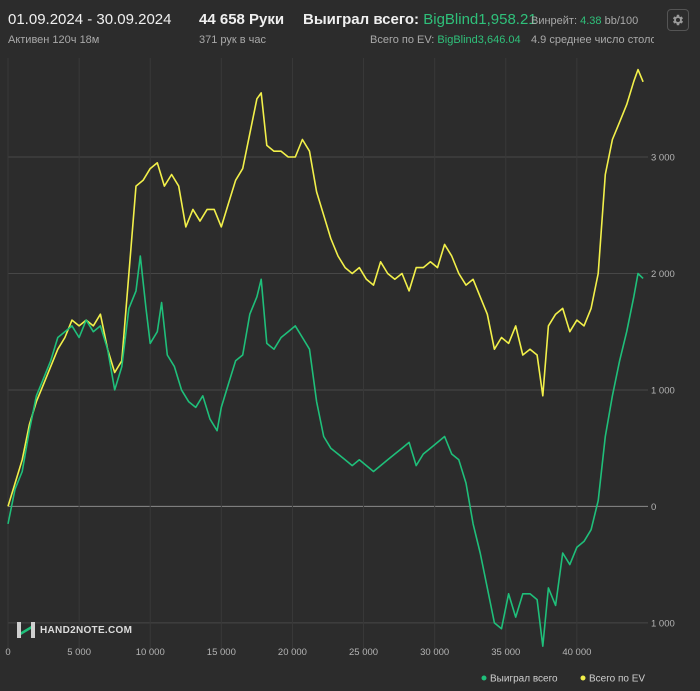 The height and width of the screenshot is (691, 700). Describe the element at coordinates (554, 21) in the screenshot. I see `winrate-label: Винрейт:` at that location.